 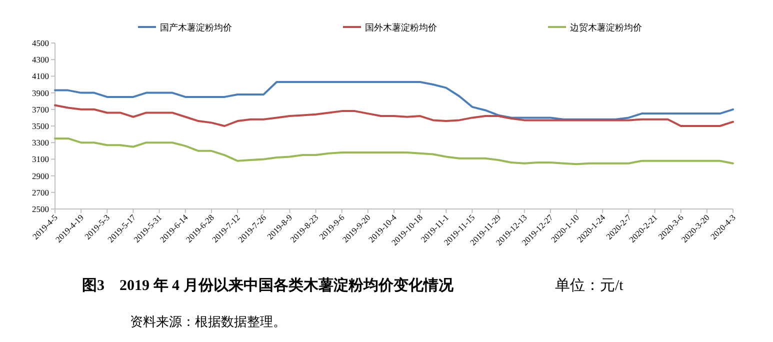 What do you see at coordinates (40, 175) in the screenshot?
I see `y-tick-label: 2900` at bounding box center [40, 175].